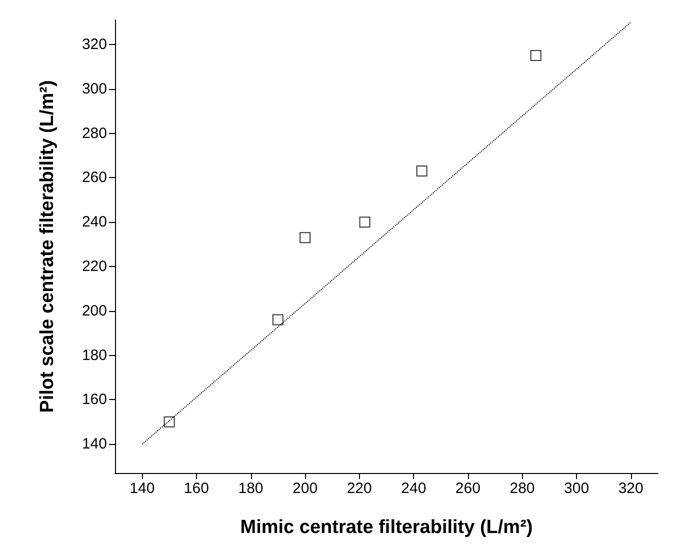  Describe the element at coordinates (577, 488) in the screenshot. I see `x-tick-label: 300` at that location.